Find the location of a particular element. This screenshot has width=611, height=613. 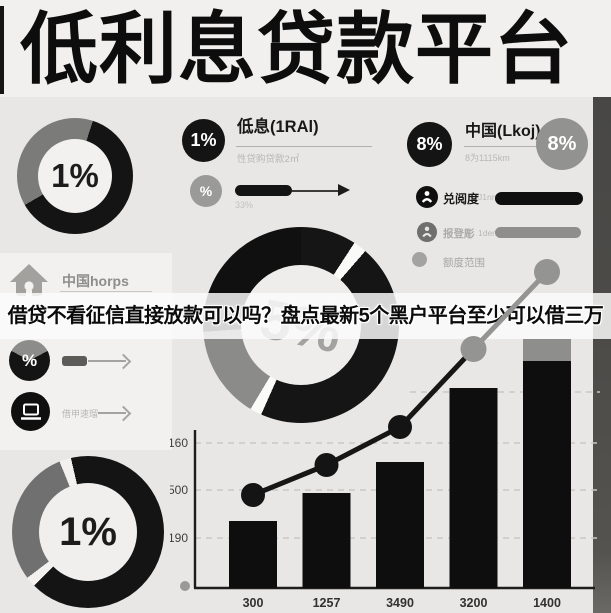

house-icon is located at coordinates (29, 280).